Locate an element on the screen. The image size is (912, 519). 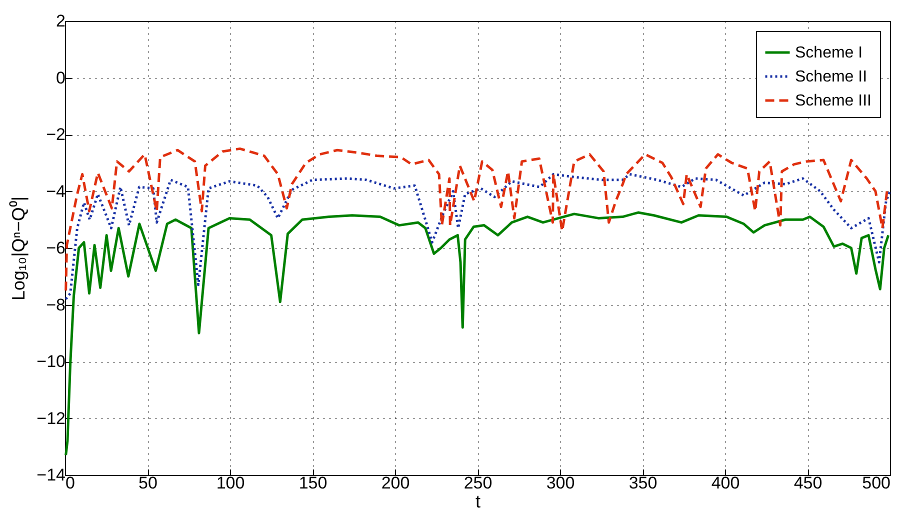
x-tick-label: 450 is located at coordinates (808, 483).